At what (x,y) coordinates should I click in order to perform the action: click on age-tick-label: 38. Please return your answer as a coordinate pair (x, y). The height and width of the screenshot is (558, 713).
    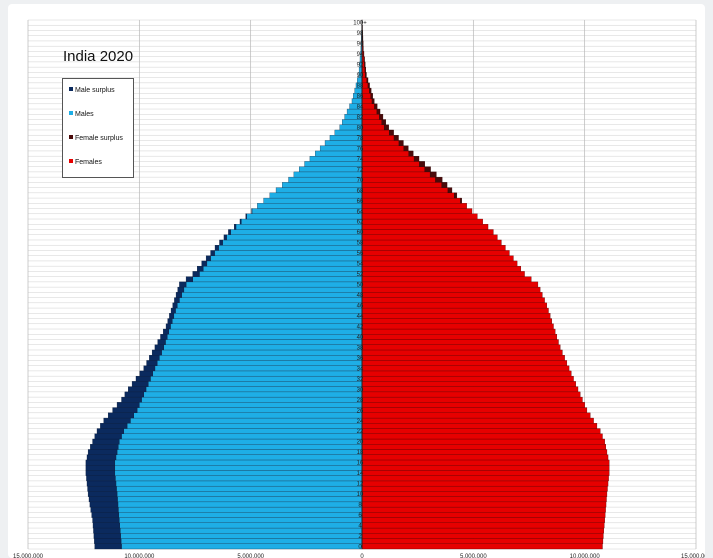
    Looking at the image, I should click on (360, 348).